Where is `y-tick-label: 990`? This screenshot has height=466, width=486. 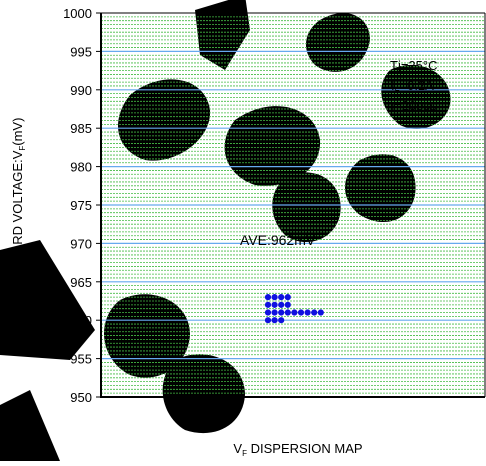
y-tick-label: 990 is located at coordinates (81, 90).